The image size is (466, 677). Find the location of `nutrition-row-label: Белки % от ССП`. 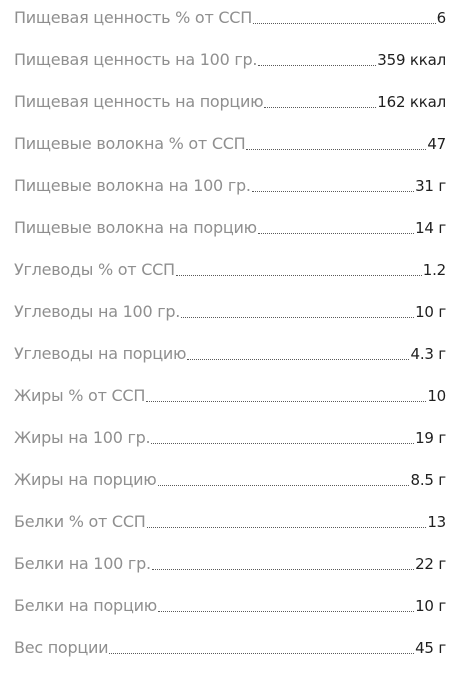

nutrition-row-label: Белки % от ССП is located at coordinates (80, 521).